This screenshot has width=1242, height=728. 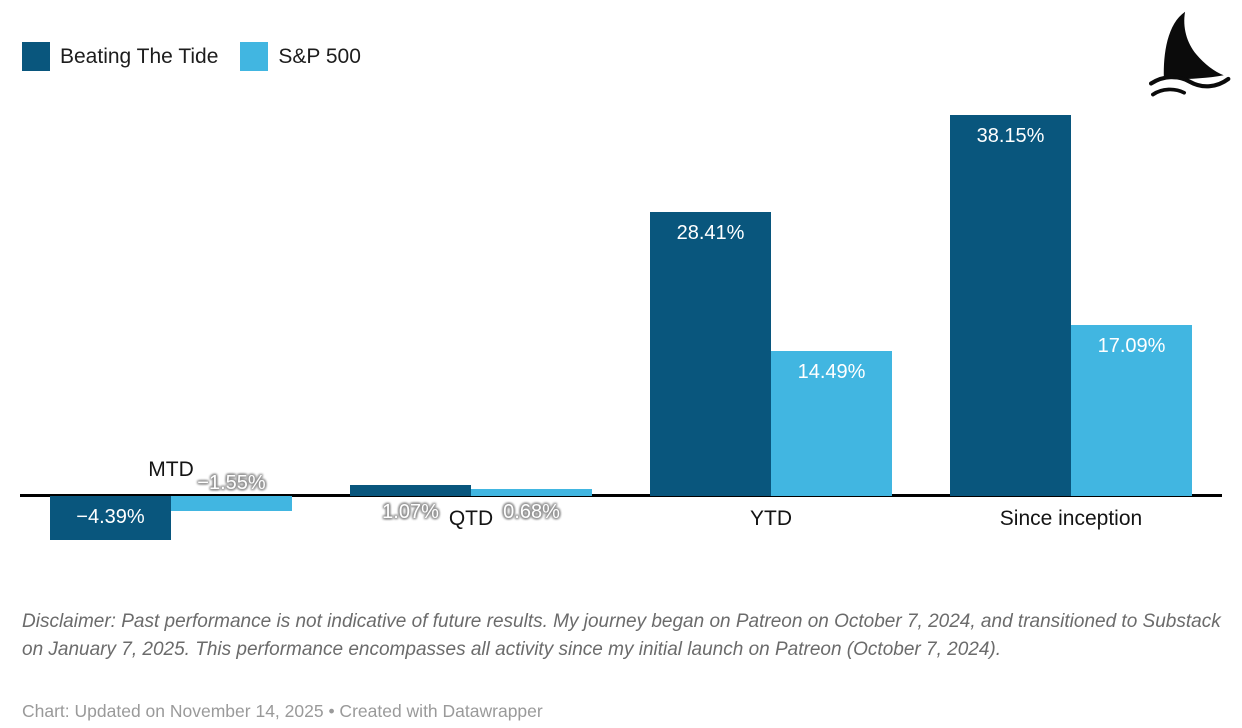 What do you see at coordinates (231, 504) in the screenshot?
I see `bar-s-p-500-mtd` at bounding box center [231, 504].